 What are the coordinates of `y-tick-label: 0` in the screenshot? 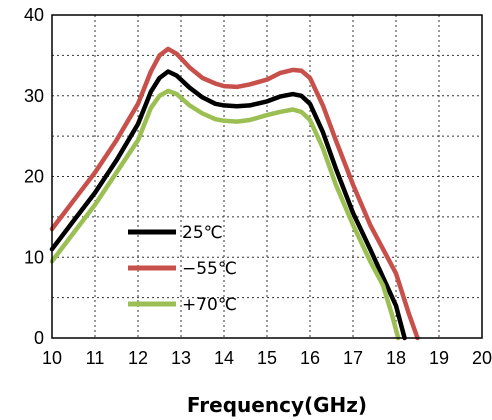 It's located at (39, 338).